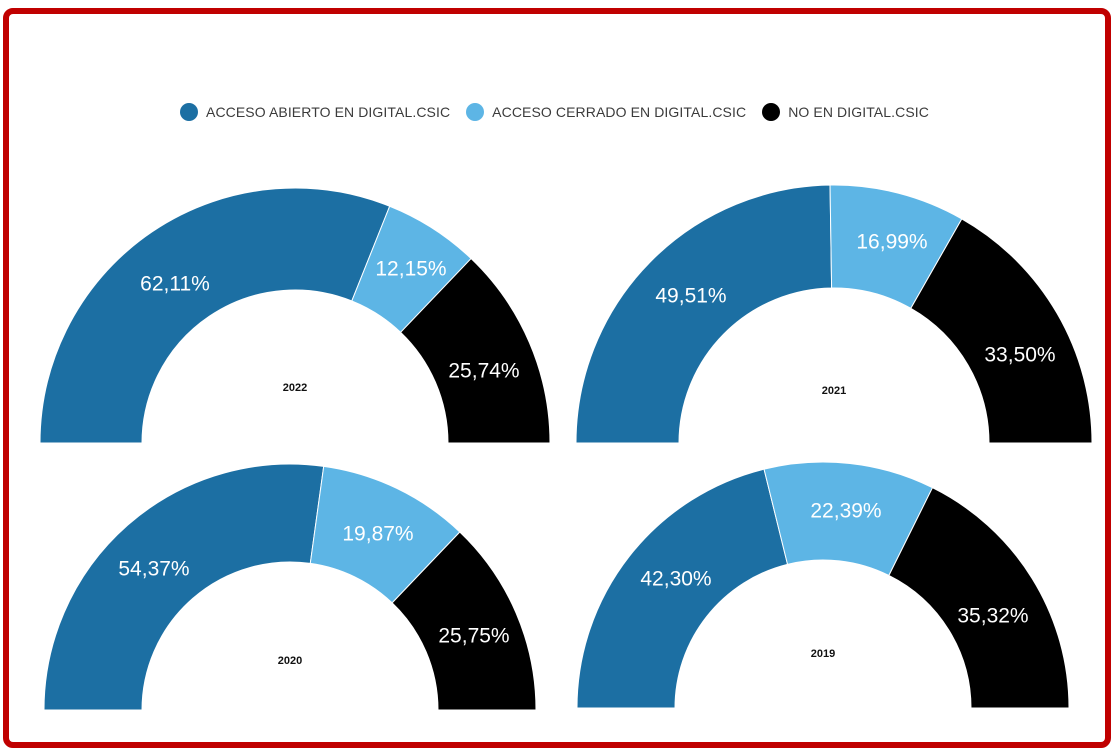 Image resolution: width=1115 pixels, height=748 pixels. Describe the element at coordinates (771, 112) in the screenshot. I see `legend-dot-not-in-digital` at that location.